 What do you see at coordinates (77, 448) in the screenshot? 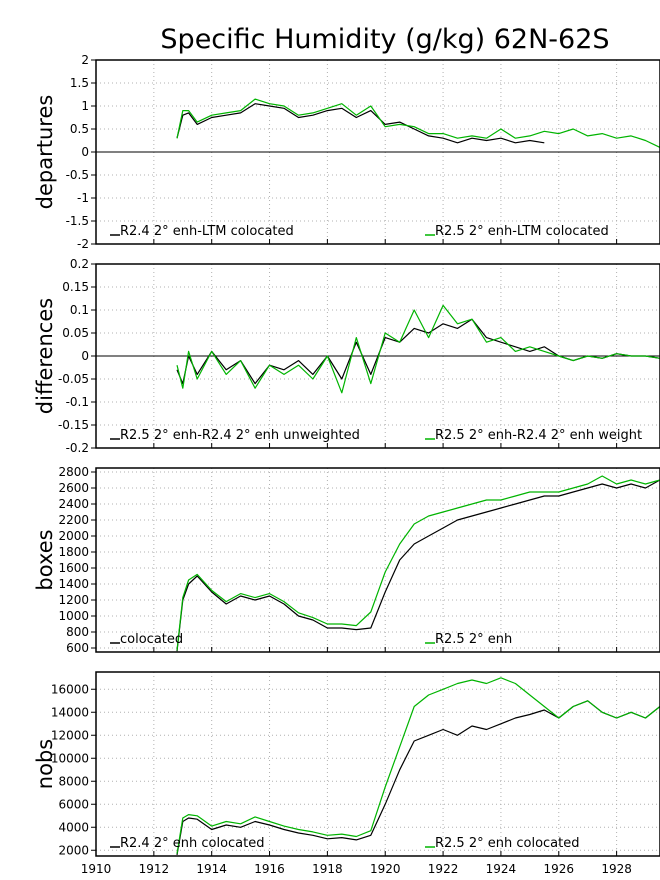
I see `y-tick-label: -0.2` at bounding box center [77, 448].